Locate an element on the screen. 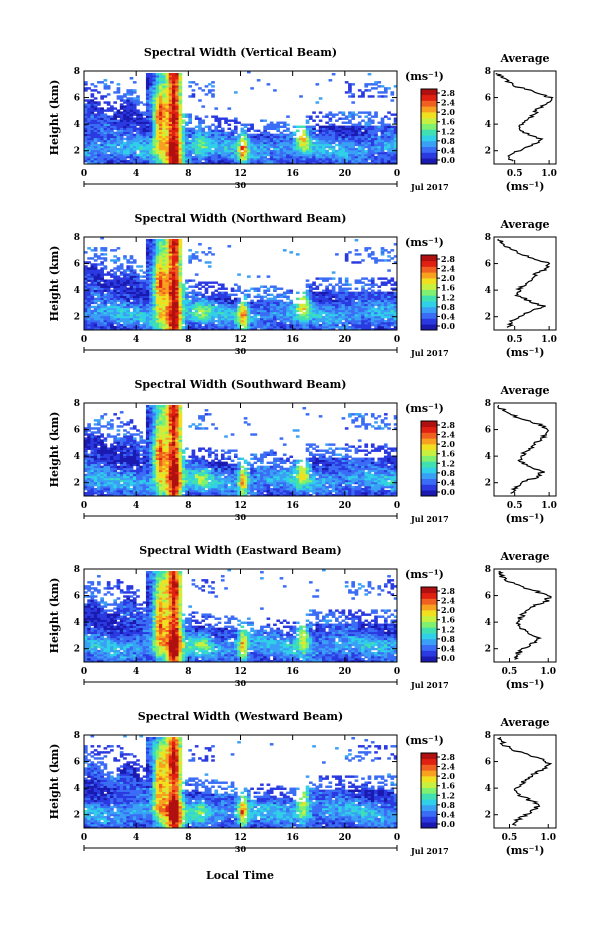  colorbar-unit: (ms⁻¹) is located at coordinates (424, 76).